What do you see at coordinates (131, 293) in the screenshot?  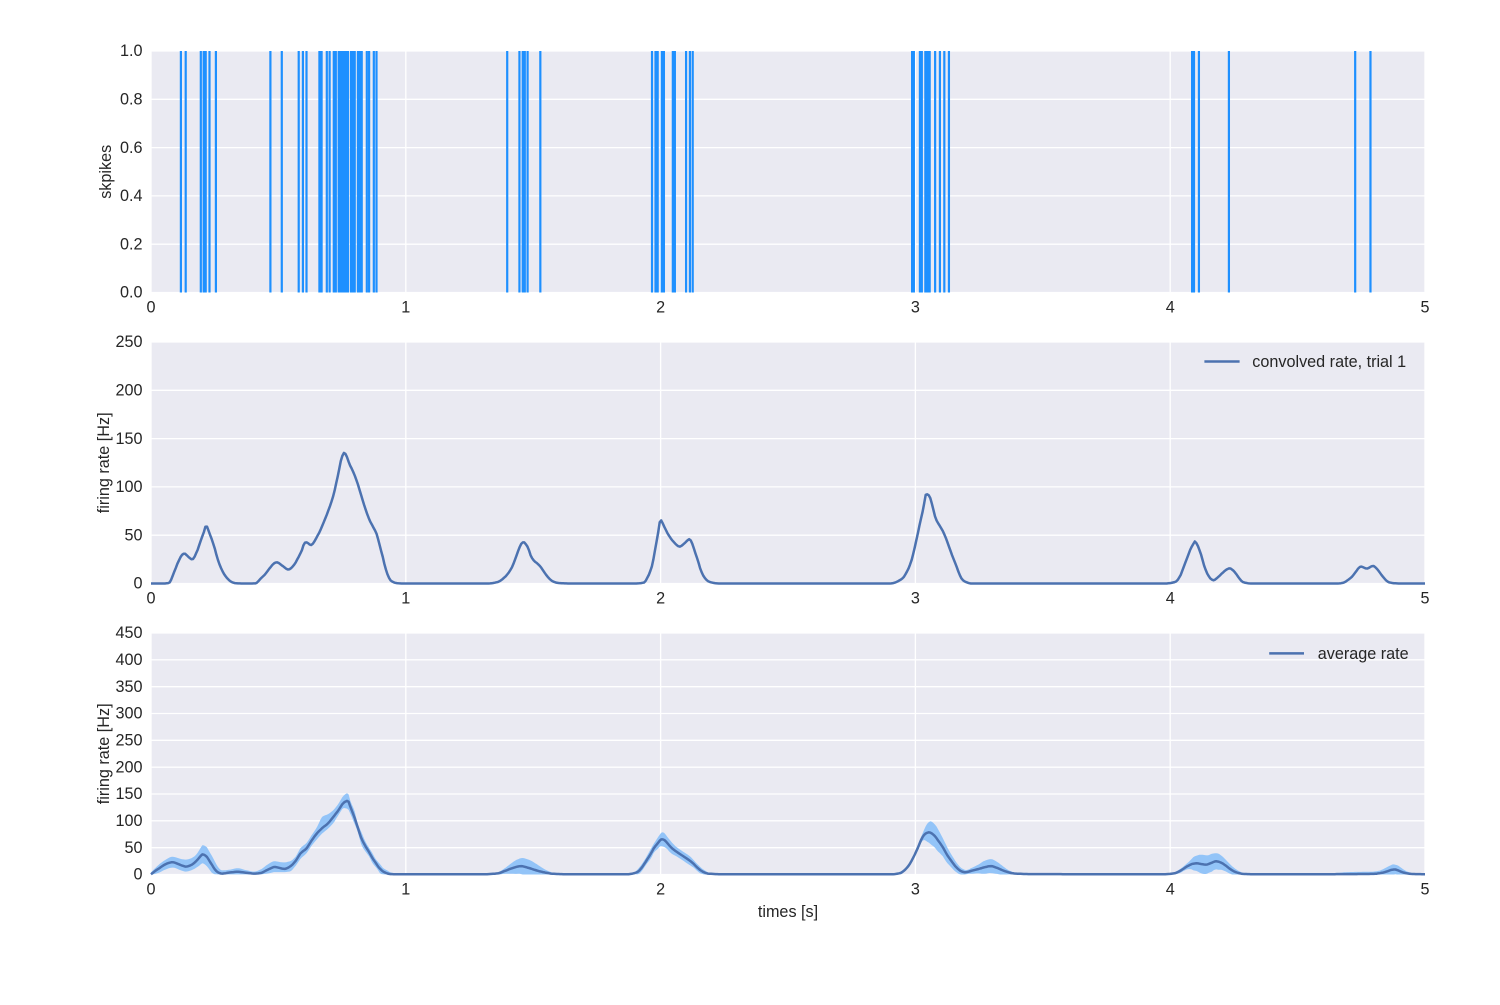 I see `svg-text: 0.0` at bounding box center [131, 293].